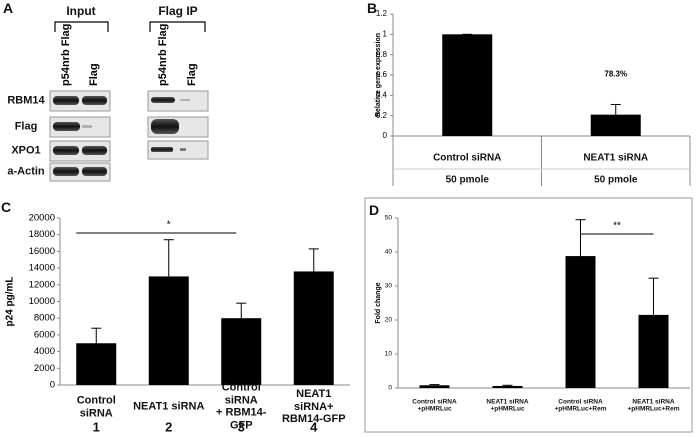 The width and height of the screenshot is (696, 437). I want to click on y-tick-label: 14000, so click(42, 268).